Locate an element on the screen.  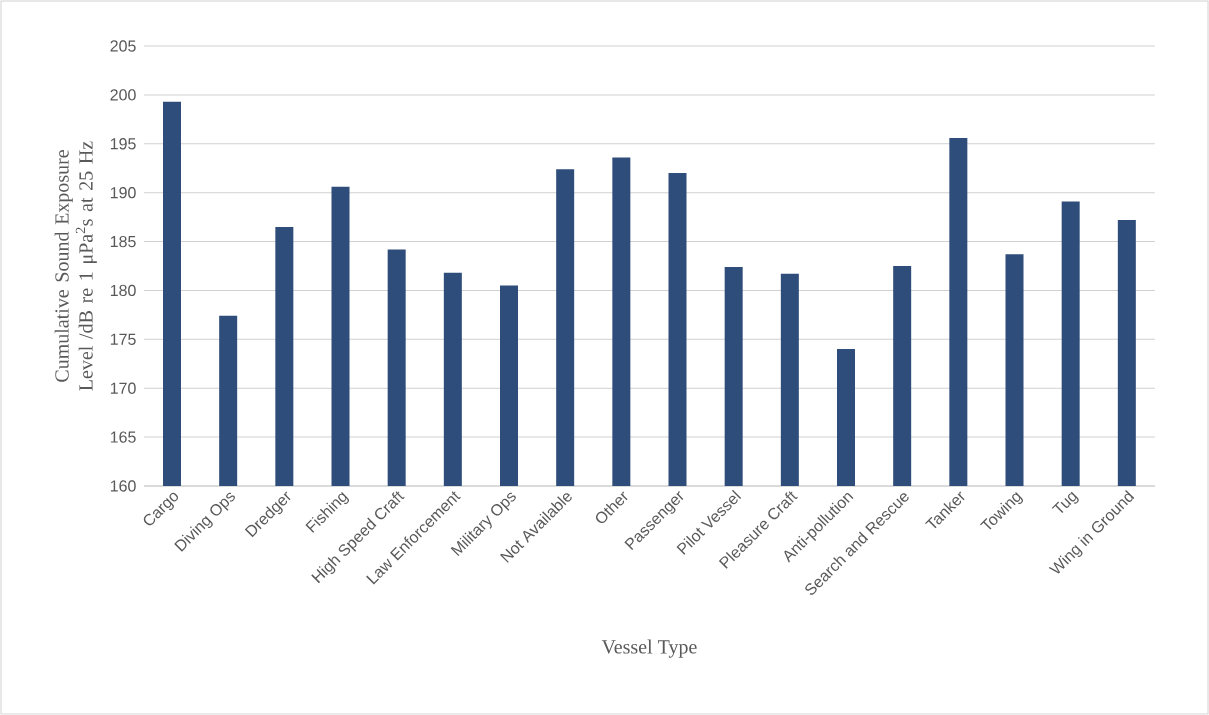
y-tick-label: 160 is located at coordinates (123, 486).